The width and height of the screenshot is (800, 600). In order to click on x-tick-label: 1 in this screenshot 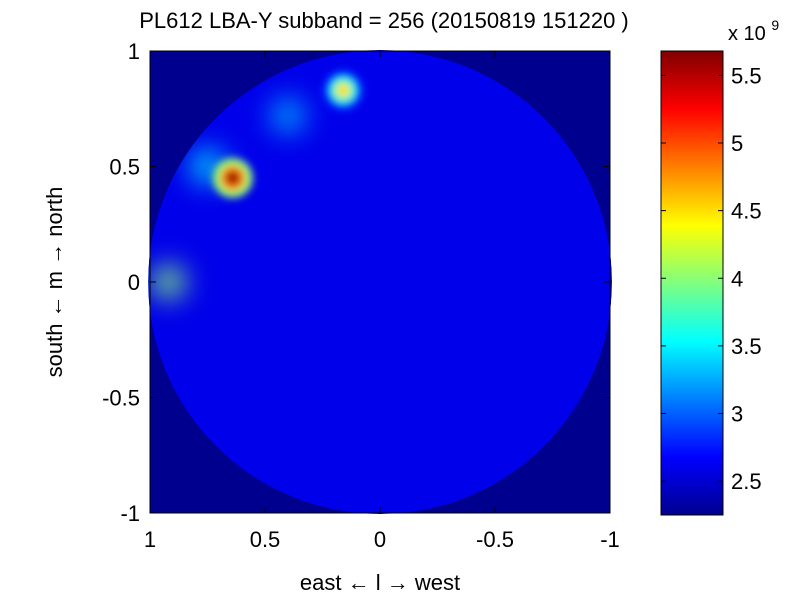, I will do `click(150, 539)`.